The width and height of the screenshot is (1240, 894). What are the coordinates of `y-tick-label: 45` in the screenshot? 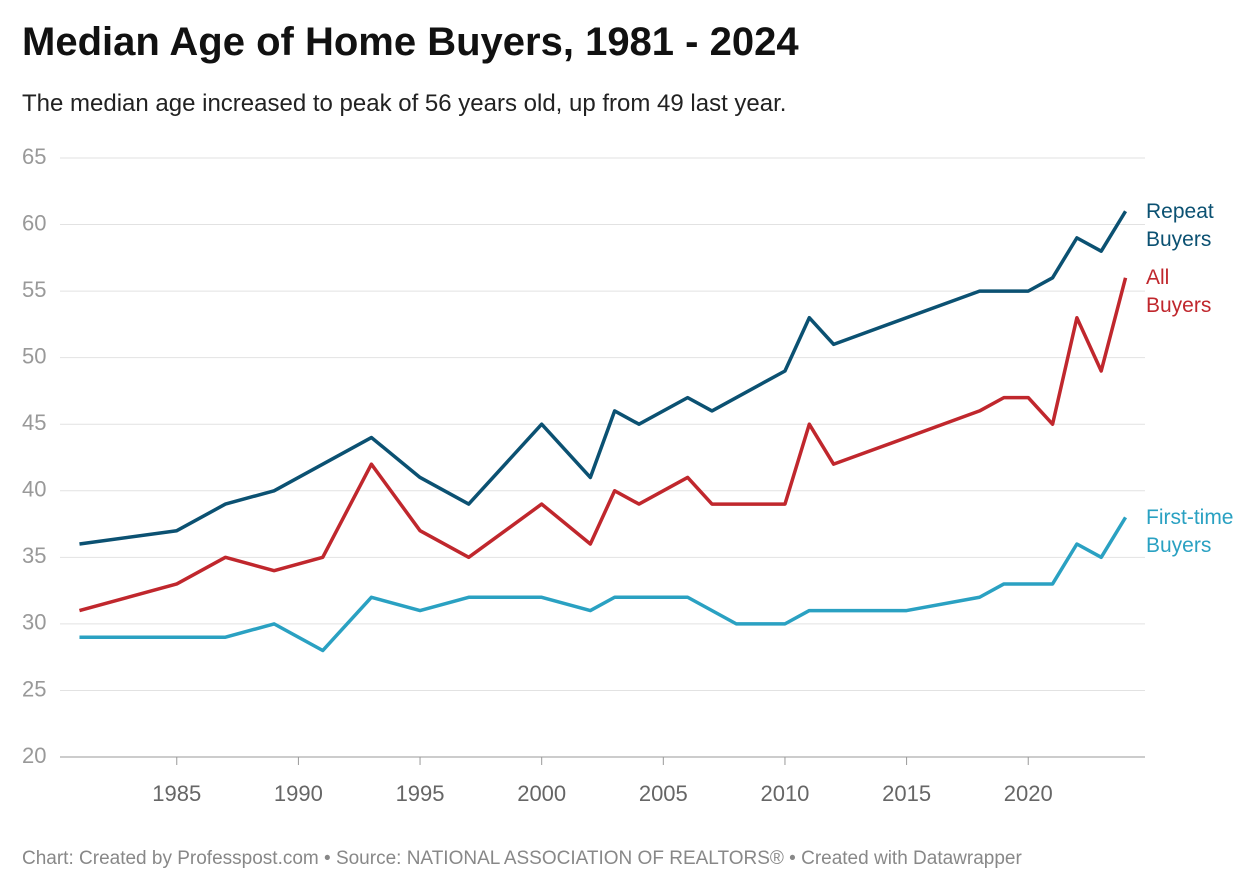 It's located at (34, 422).